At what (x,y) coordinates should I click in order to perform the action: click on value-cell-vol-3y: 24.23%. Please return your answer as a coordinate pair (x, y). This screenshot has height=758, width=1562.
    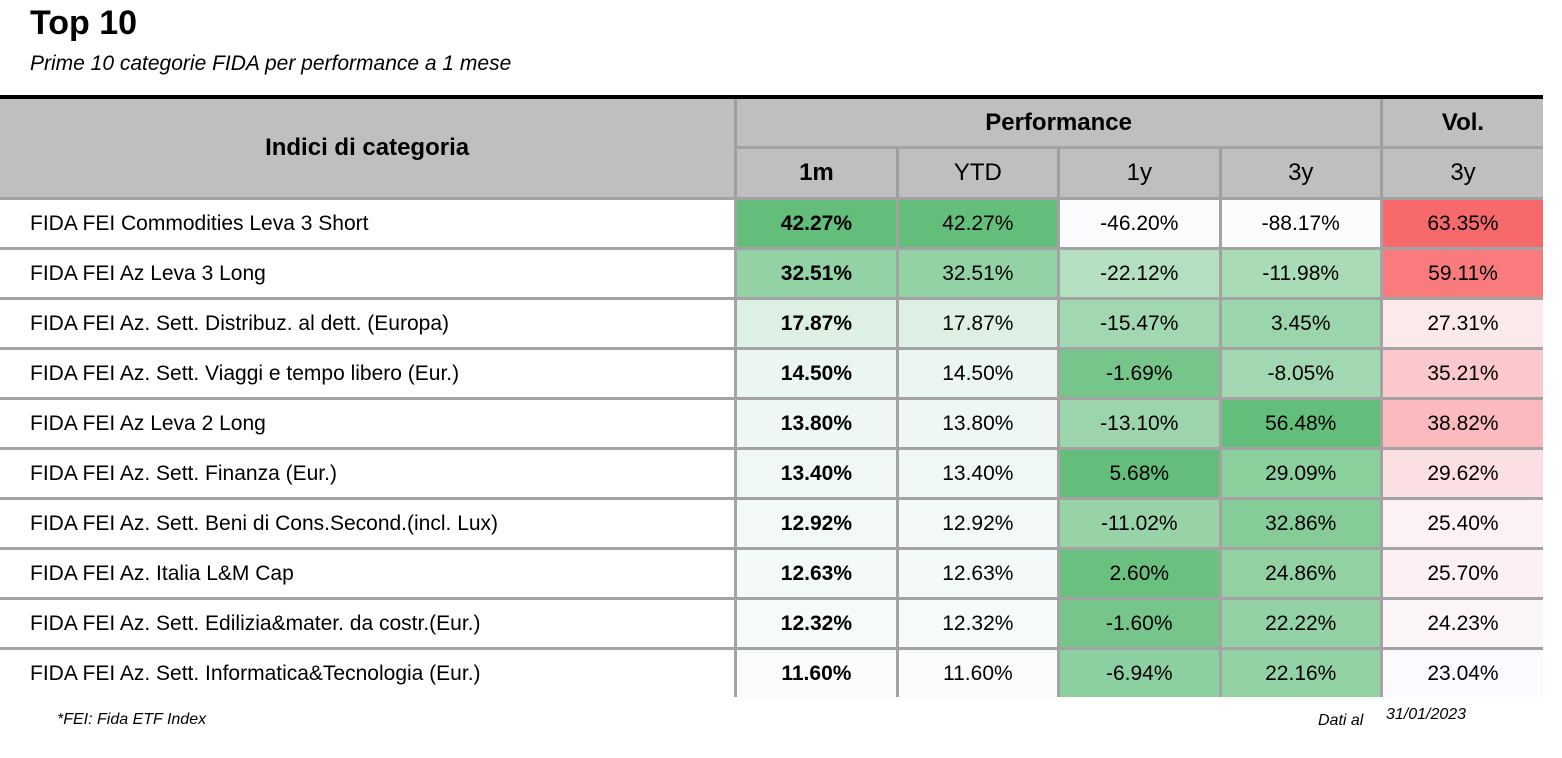
    Looking at the image, I should click on (1461, 624).